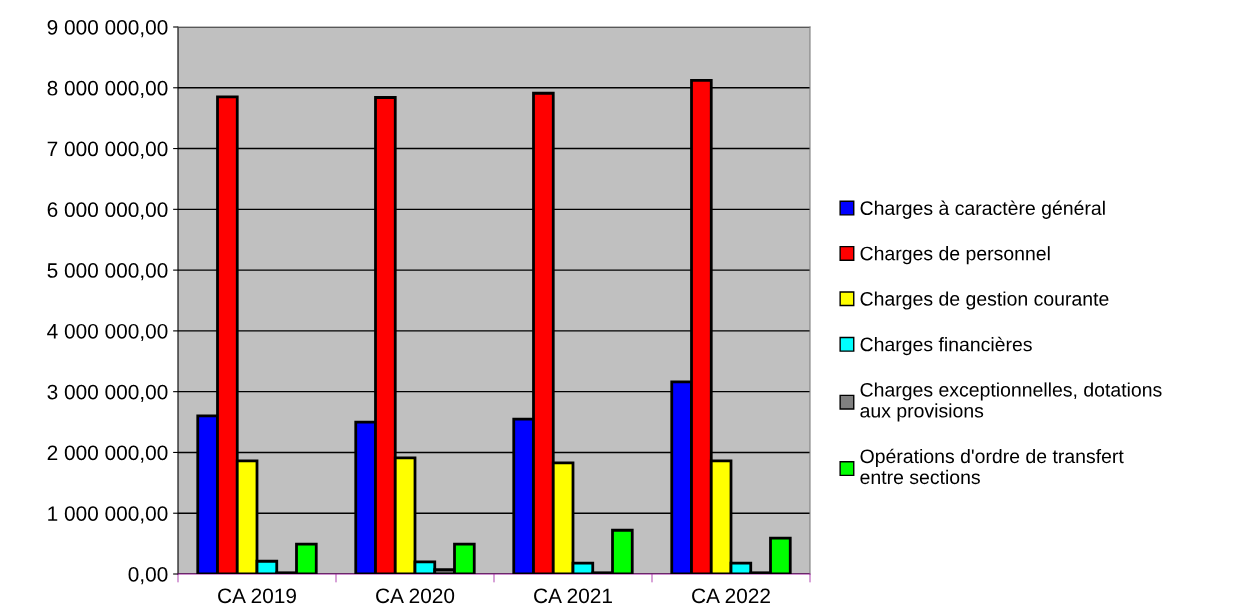  What do you see at coordinates (107, 150) in the screenshot?
I see `y-tick-label: 7 000 000,00` at bounding box center [107, 150].